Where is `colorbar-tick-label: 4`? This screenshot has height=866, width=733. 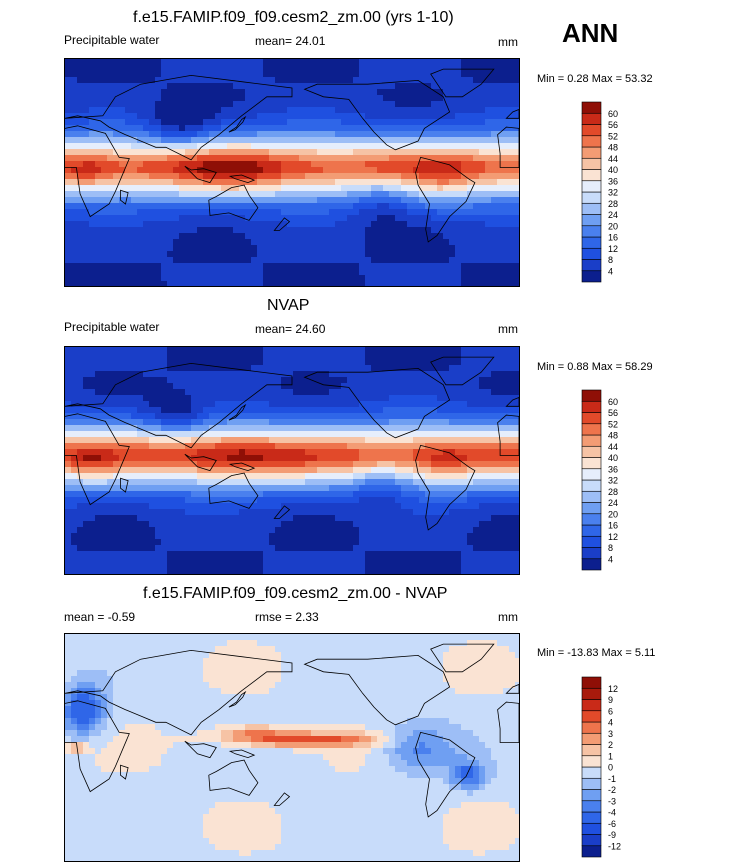 colorbar-tick-label: 4 is located at coordinates (610, 271).